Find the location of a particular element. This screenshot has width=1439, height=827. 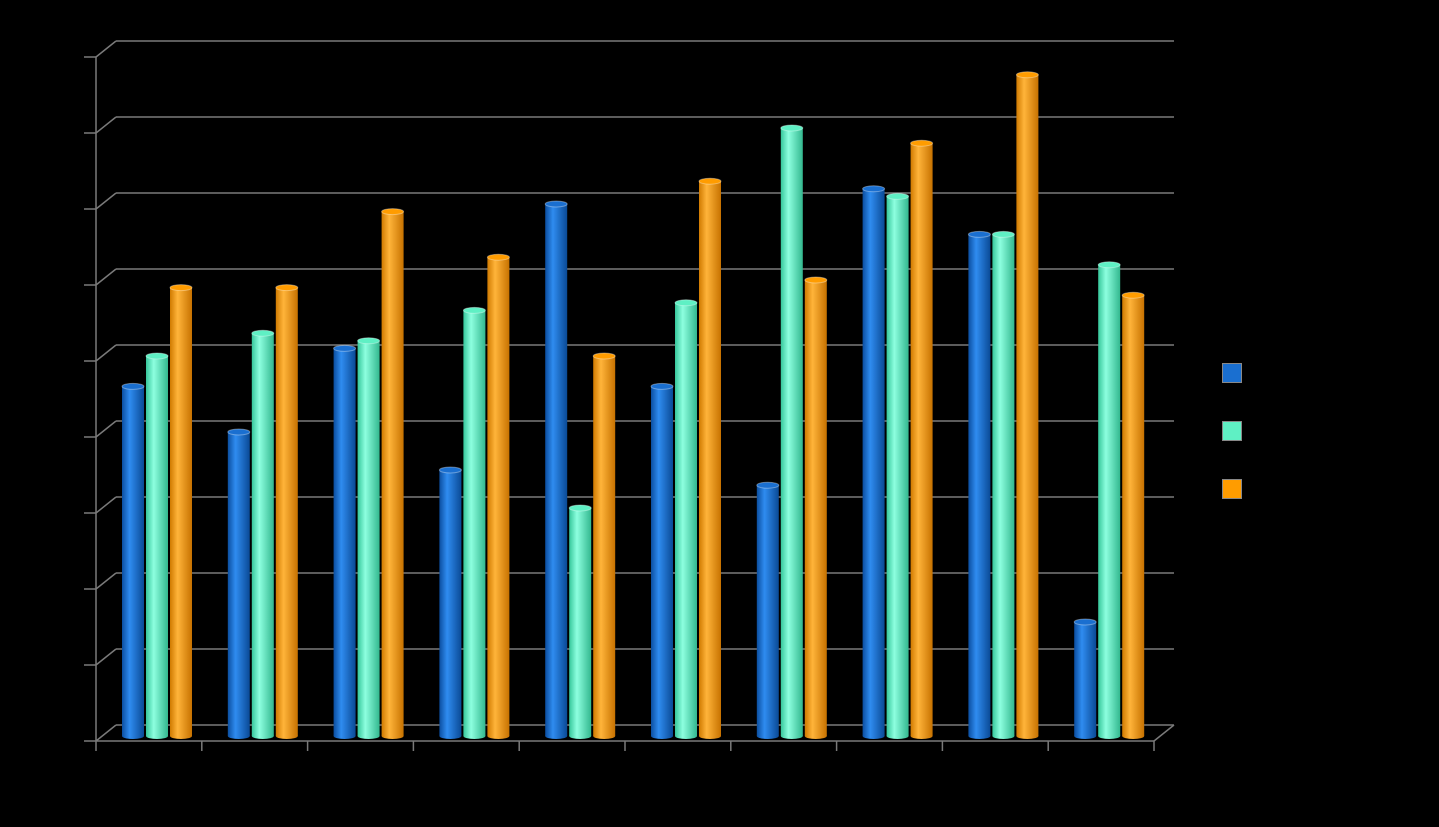

floor-edge is located at coordinates (1164, 733).